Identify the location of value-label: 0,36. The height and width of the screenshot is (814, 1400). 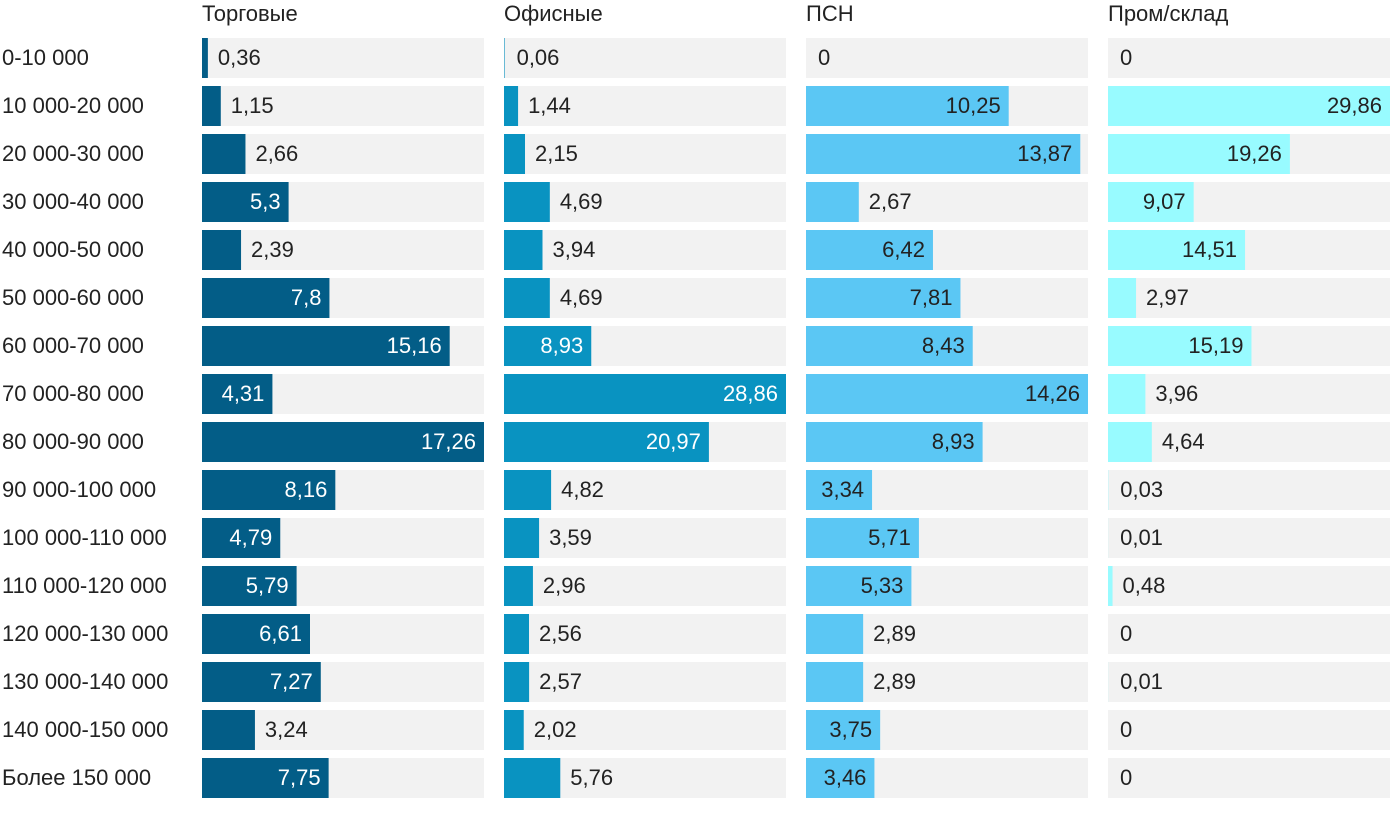
(239, 57).